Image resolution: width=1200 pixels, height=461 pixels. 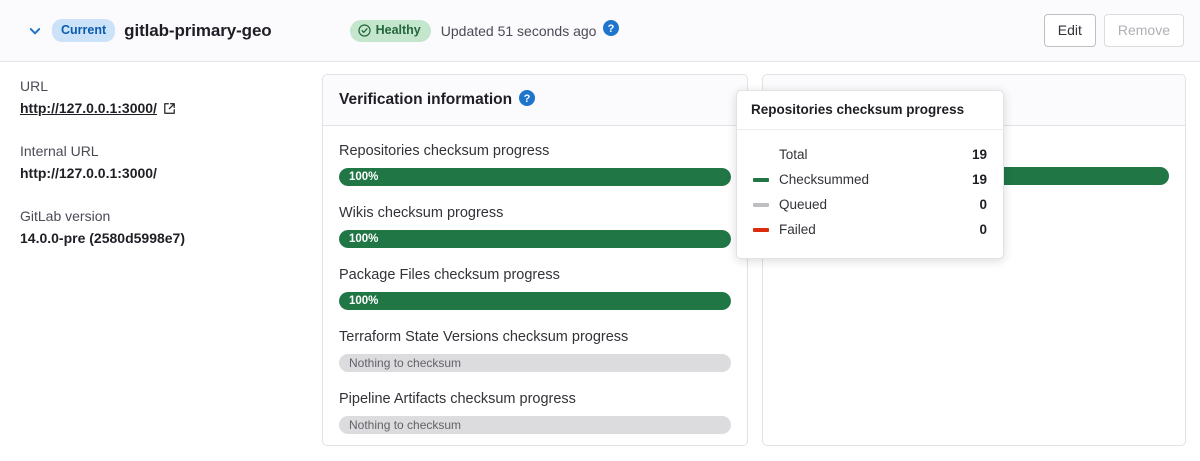 What do you see at coordinates (88, 108) in the screenshot?
I see `url-link: http://127.0.0.1:3000/` at bounding box center [88, 108].